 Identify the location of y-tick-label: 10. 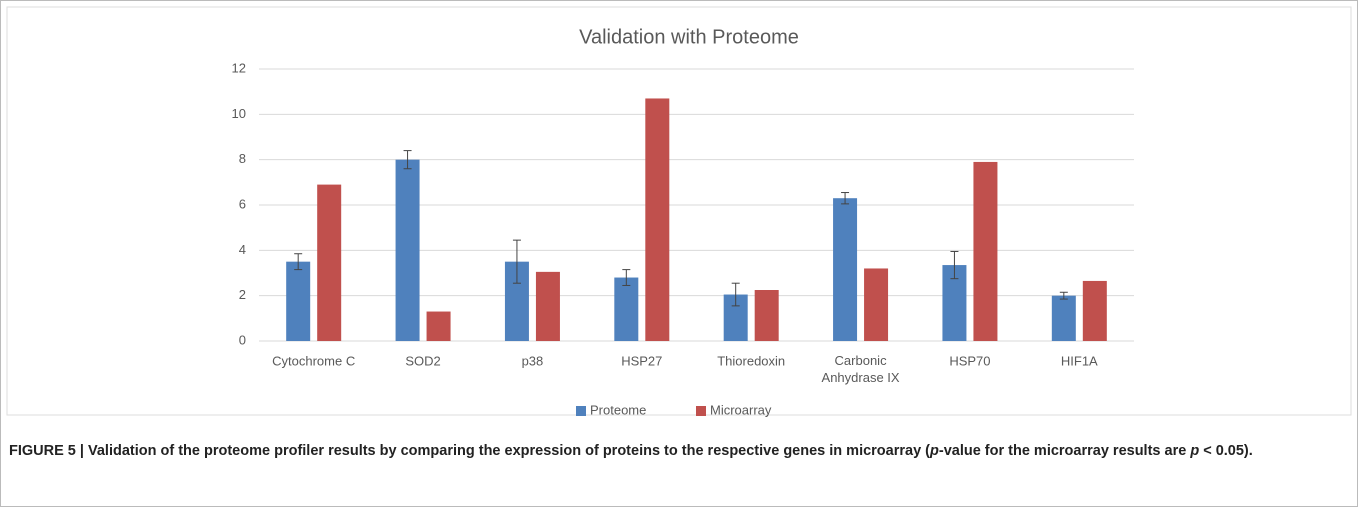
(239, 113).